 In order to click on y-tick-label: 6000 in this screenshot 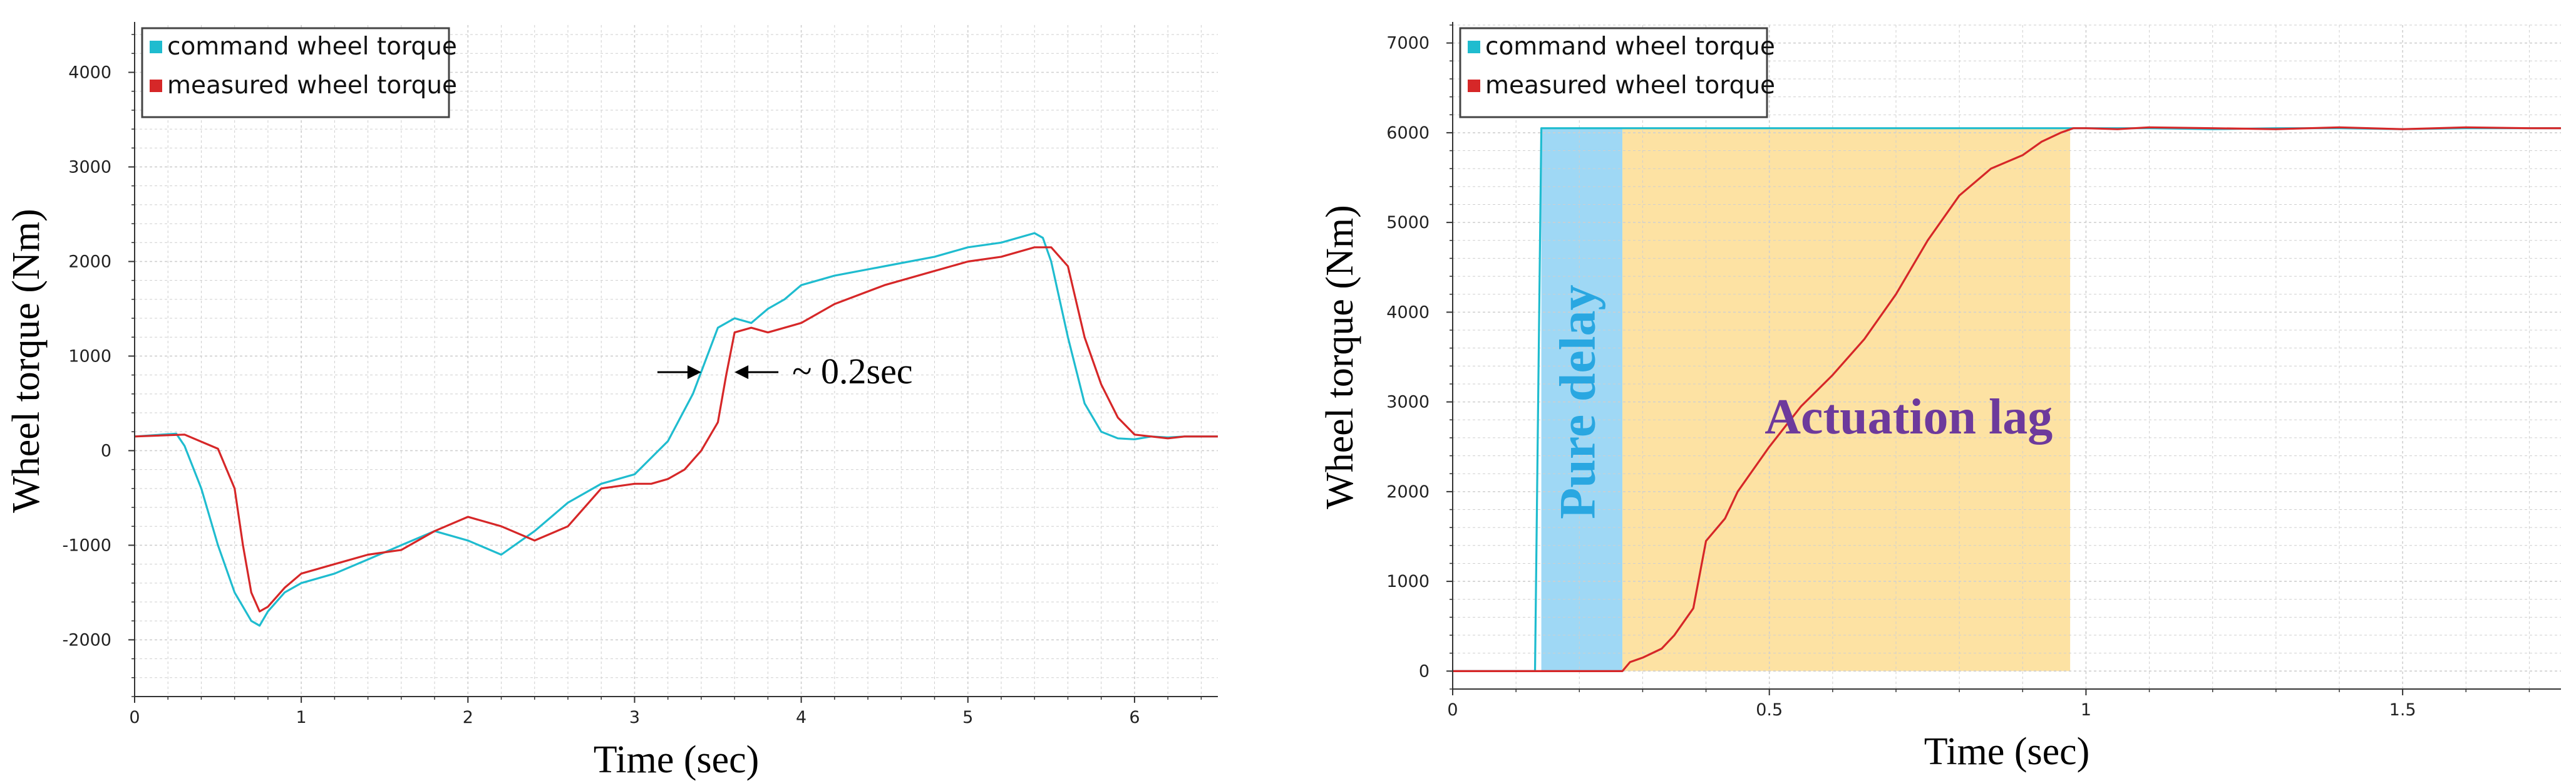, I will do `click(1408, 133)`.